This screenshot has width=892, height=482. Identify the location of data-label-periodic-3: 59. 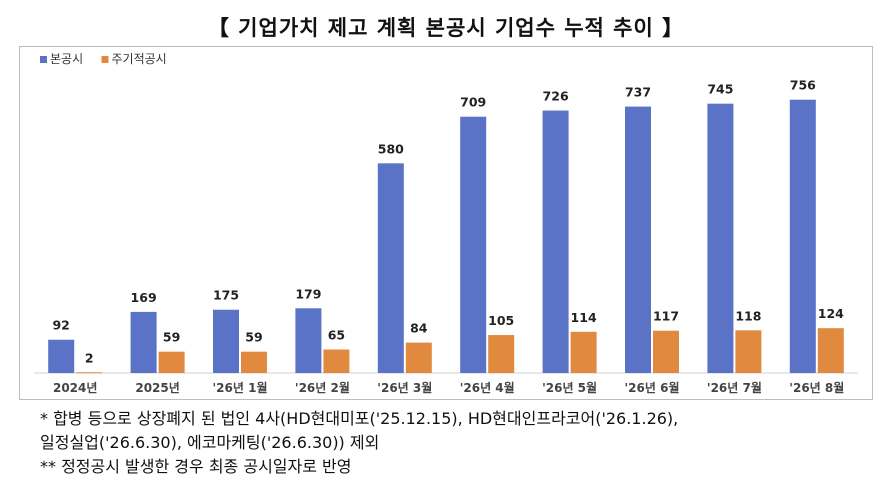
(253, 337).